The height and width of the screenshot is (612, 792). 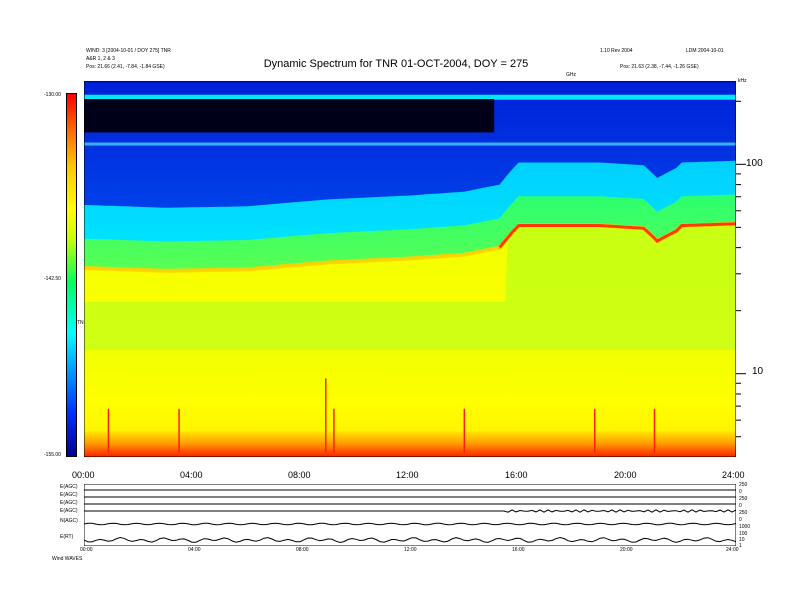 I want to click on colorbar-tick-top: -130.00, so click(x=52, y=95).